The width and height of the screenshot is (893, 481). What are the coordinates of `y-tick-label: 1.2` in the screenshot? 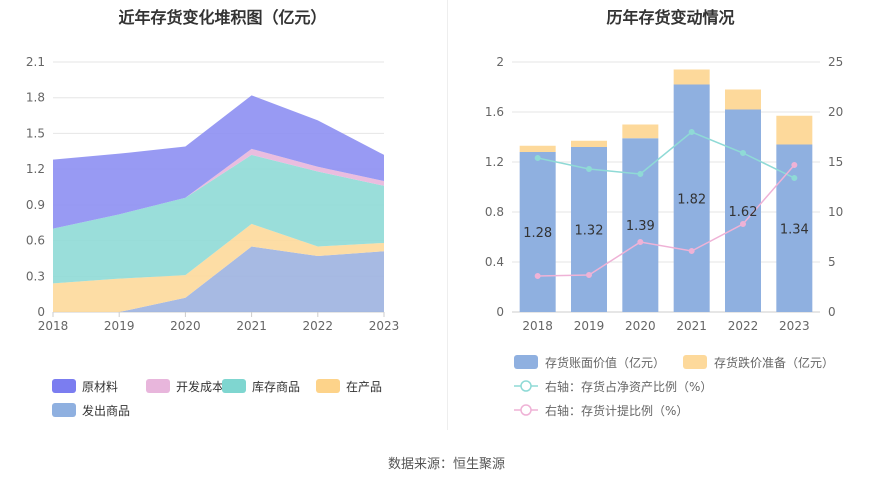 It's located at (35, 169).